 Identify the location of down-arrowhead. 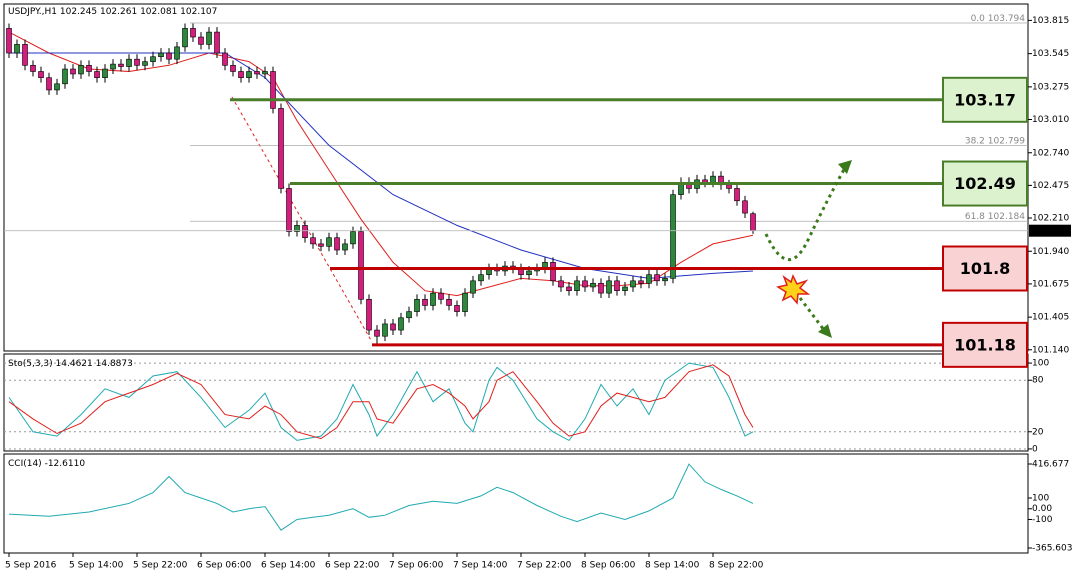
(825, 331).